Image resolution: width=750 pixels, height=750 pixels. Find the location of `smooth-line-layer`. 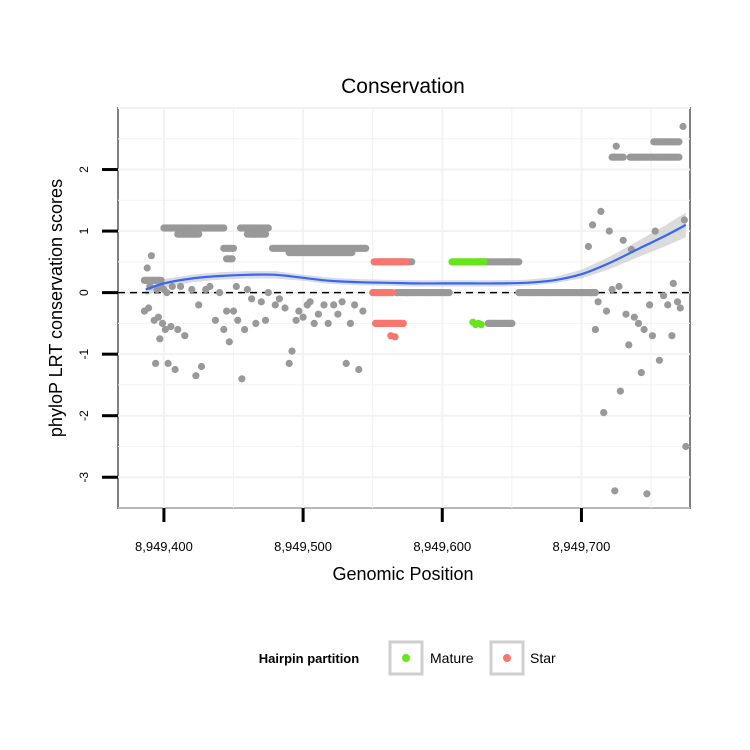

smooth-line-layer is located at coordinates (416, 257).